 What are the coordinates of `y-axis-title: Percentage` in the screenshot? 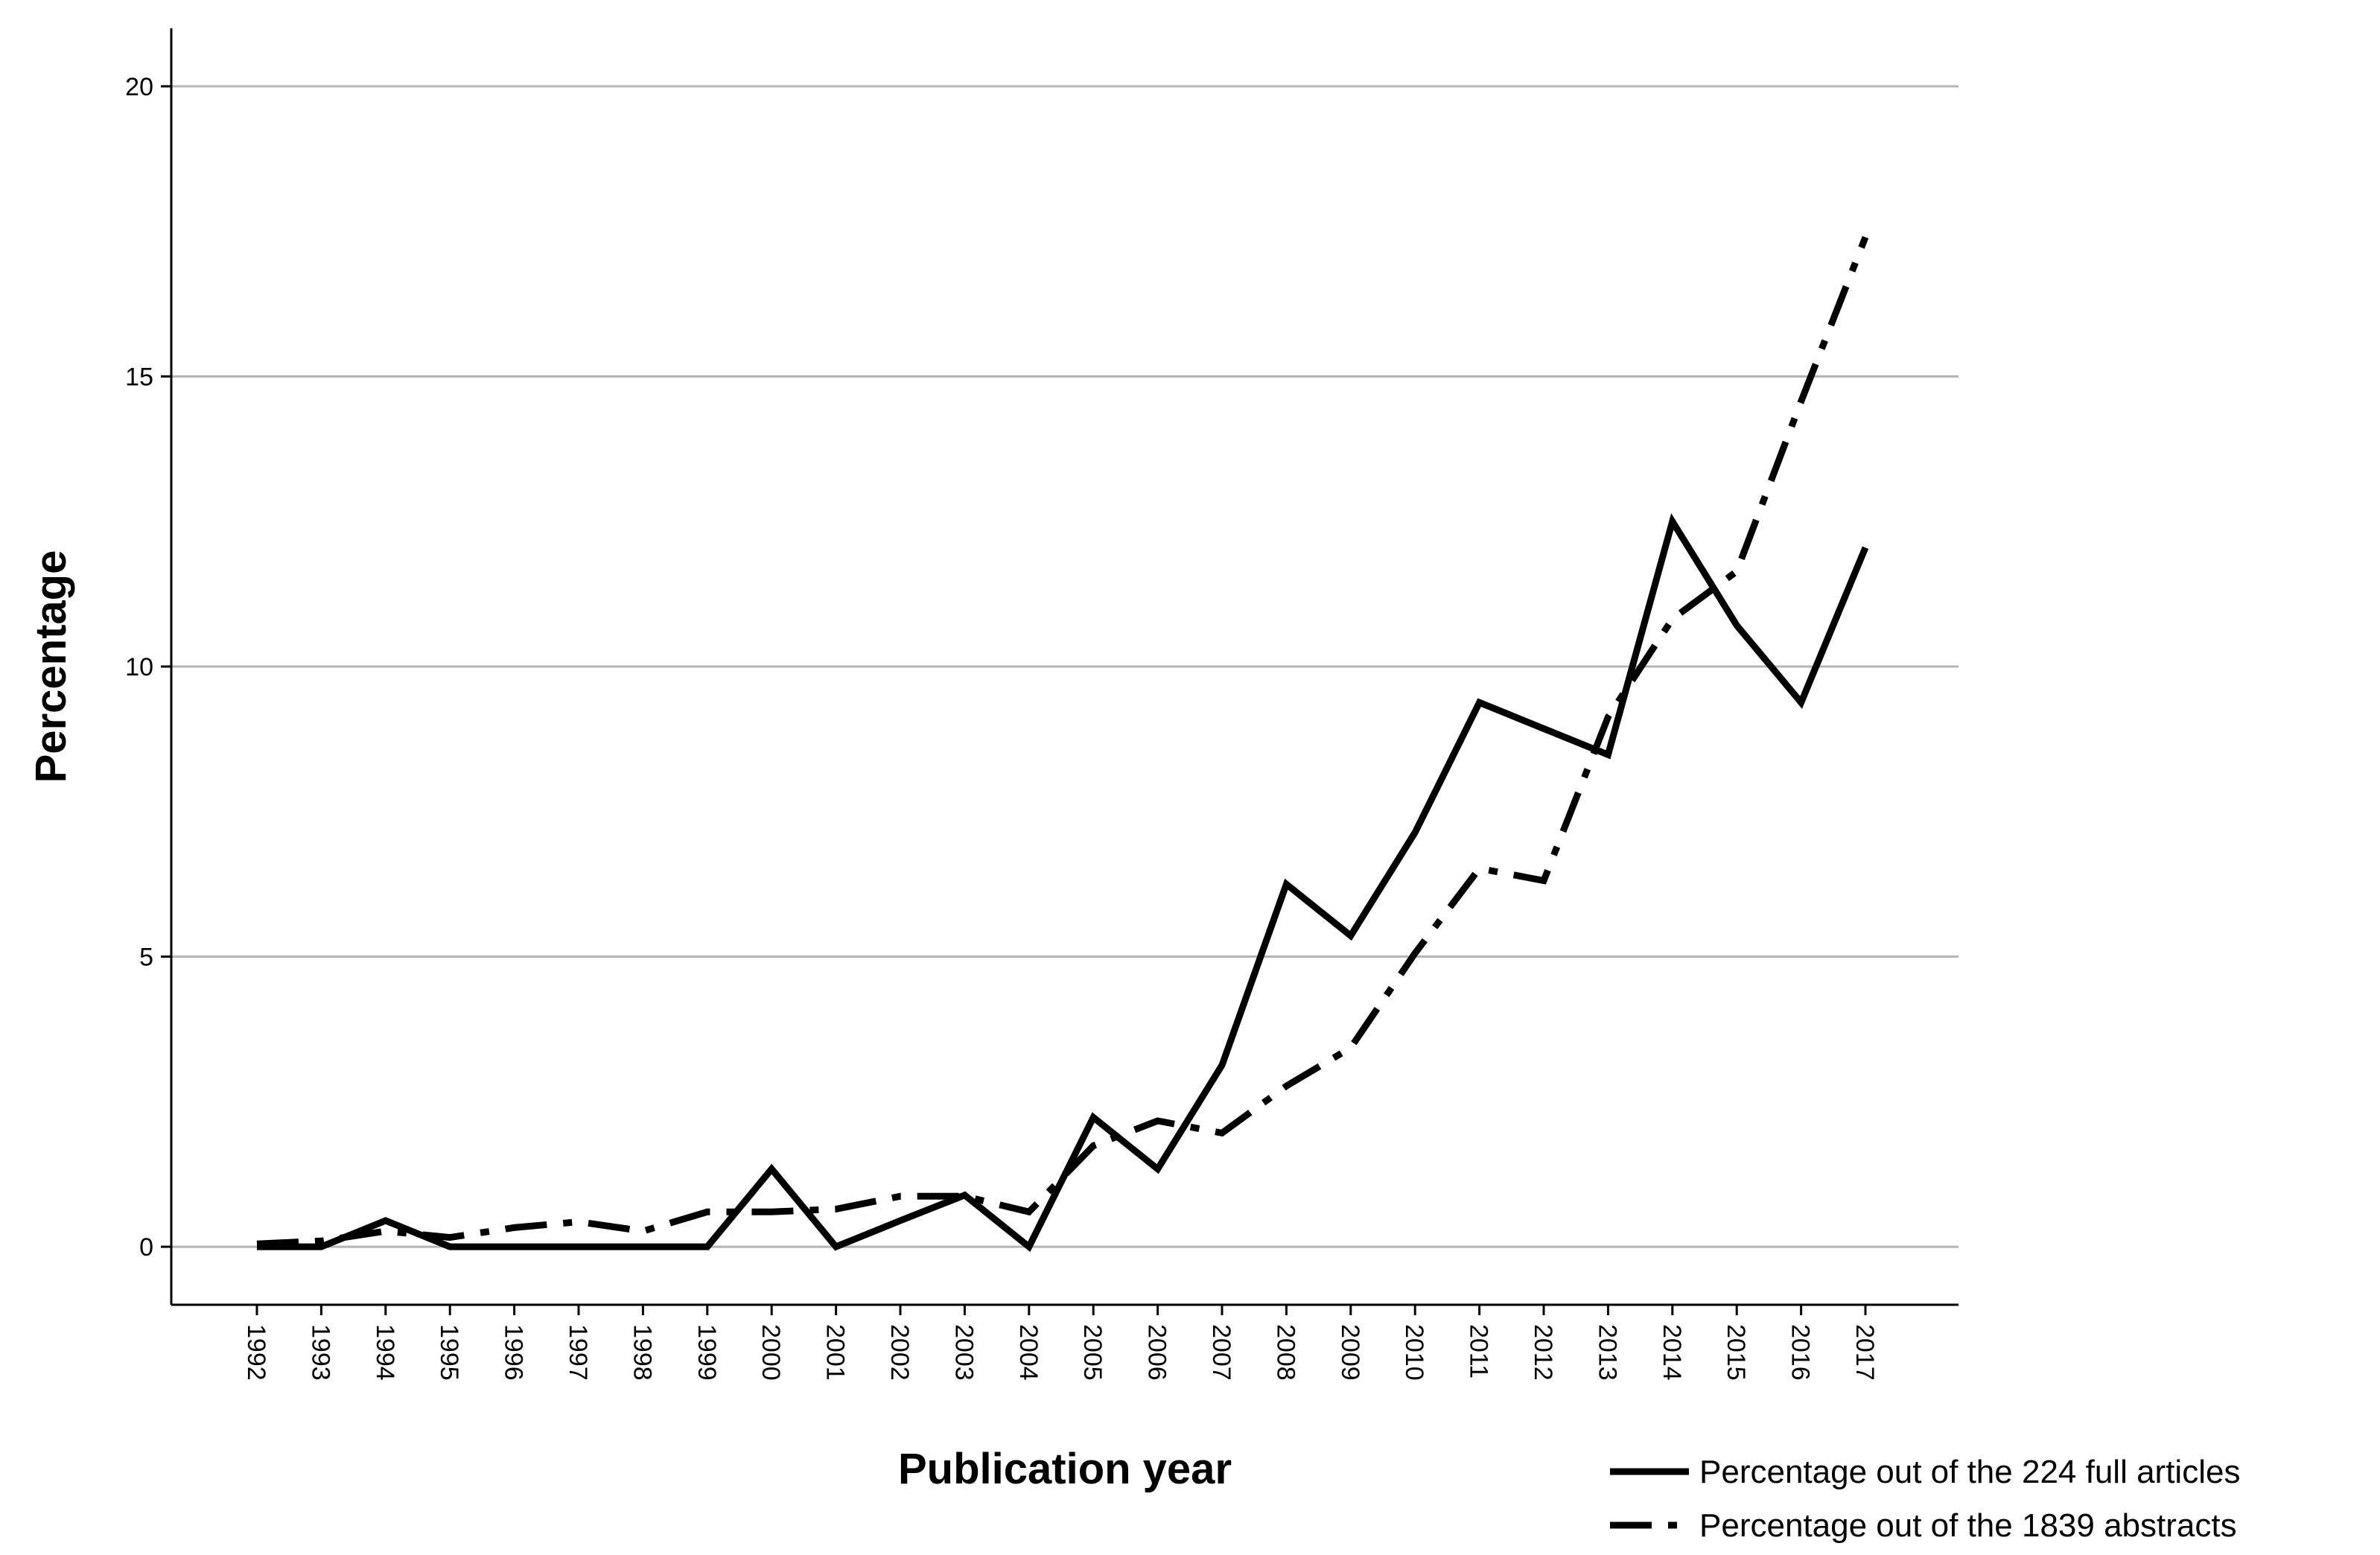 It's located at (51, 666).